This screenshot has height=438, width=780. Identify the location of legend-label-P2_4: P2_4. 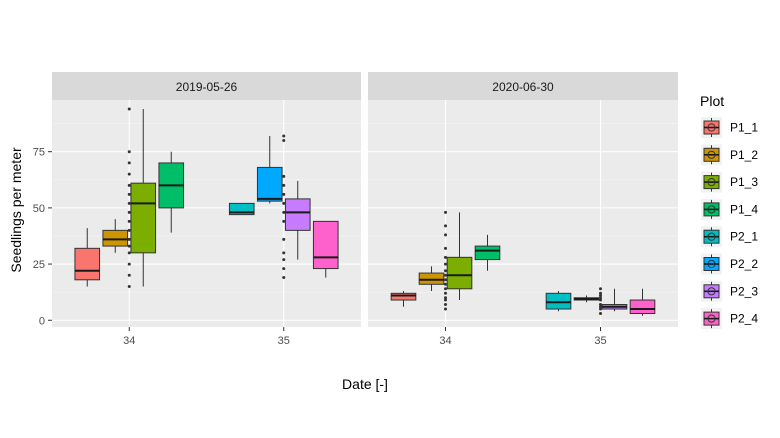
(744, 319).